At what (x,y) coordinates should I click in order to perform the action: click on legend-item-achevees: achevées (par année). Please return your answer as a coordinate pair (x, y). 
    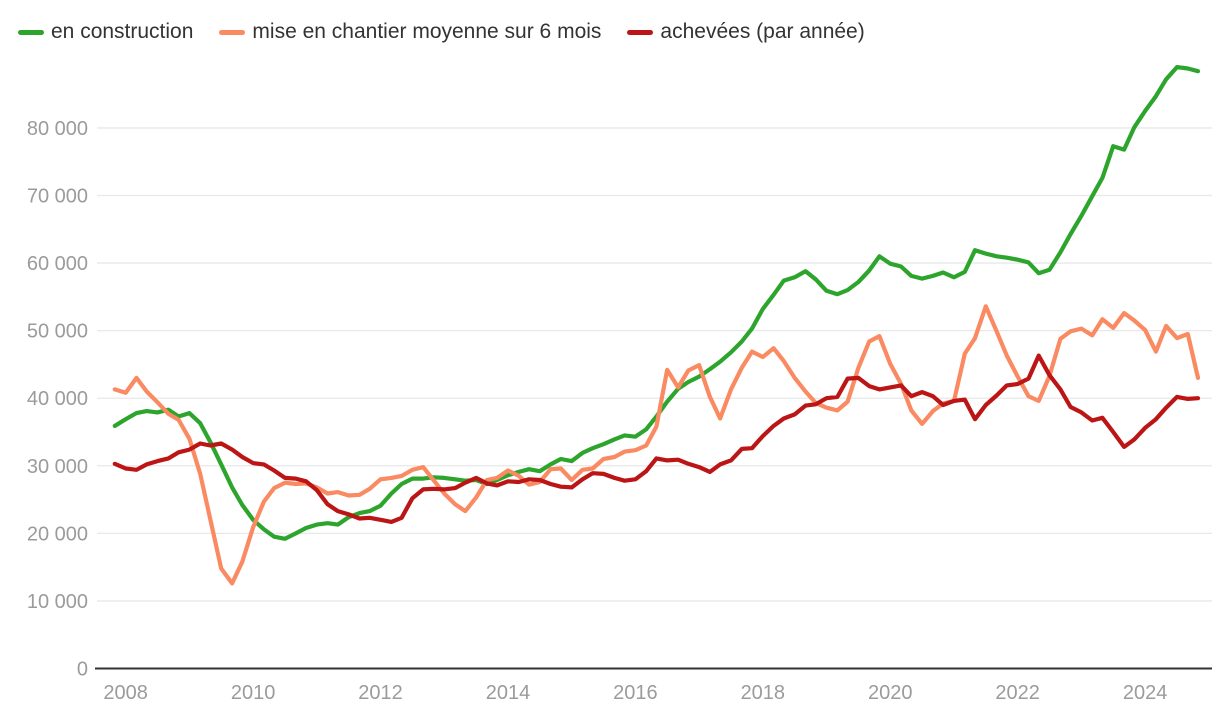
    Looking at the image, I should click on (746, 32).